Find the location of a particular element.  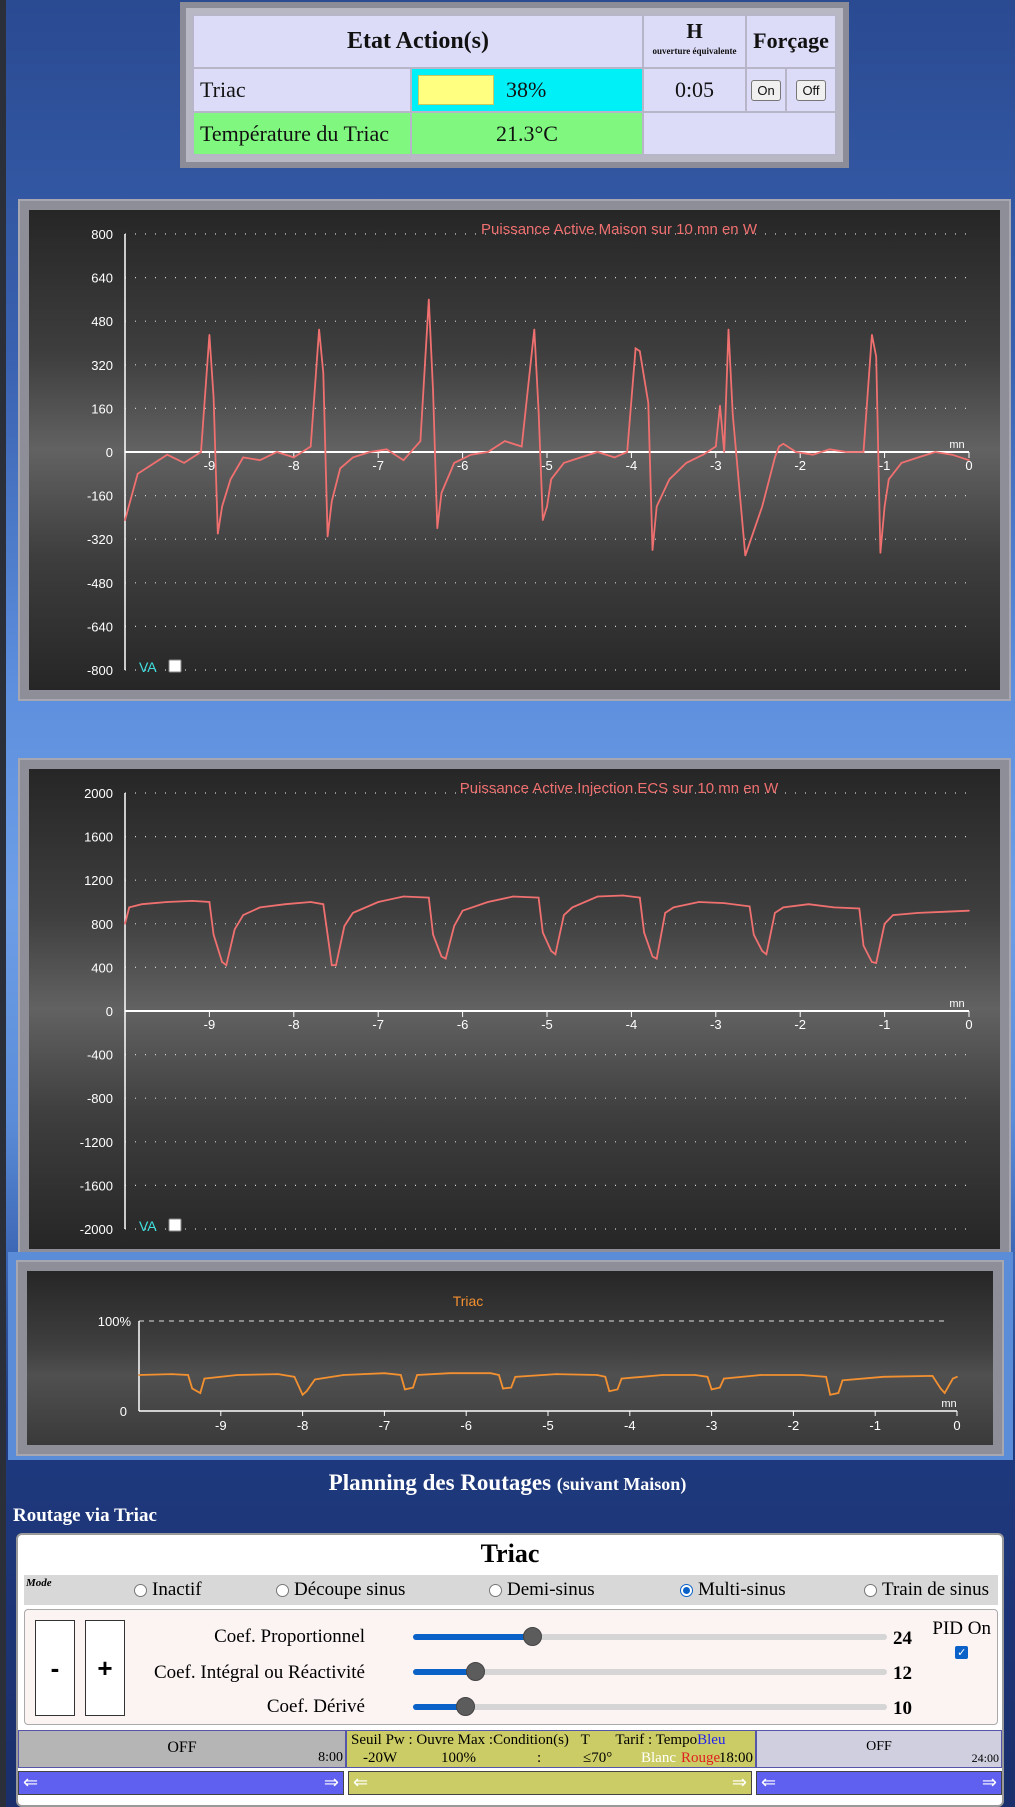

tempo-blanc: Blanc is located at coordinates (658, 1758).